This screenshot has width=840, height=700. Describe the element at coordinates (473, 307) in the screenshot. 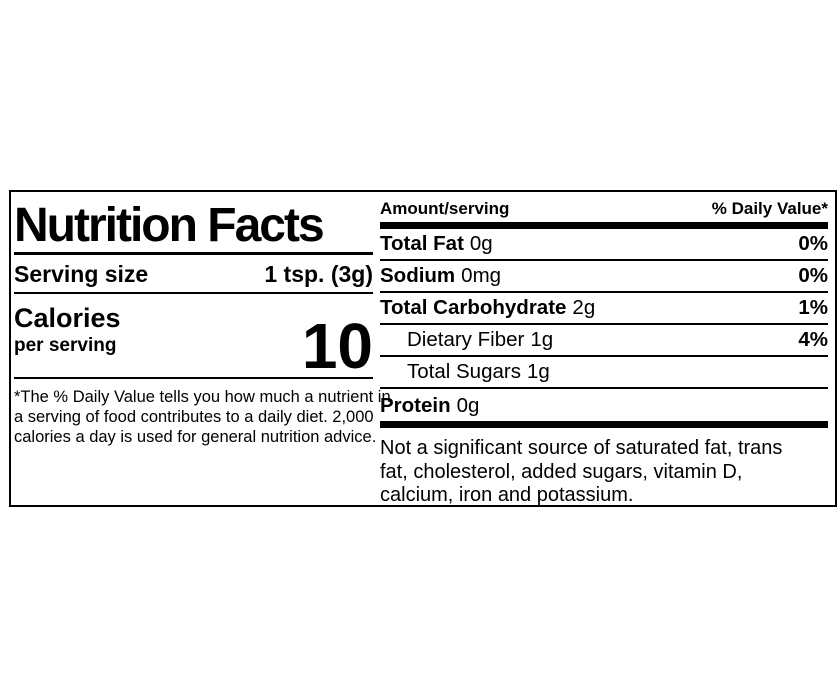

I see `nutrient-name: Total Carbohydrate` at that location.